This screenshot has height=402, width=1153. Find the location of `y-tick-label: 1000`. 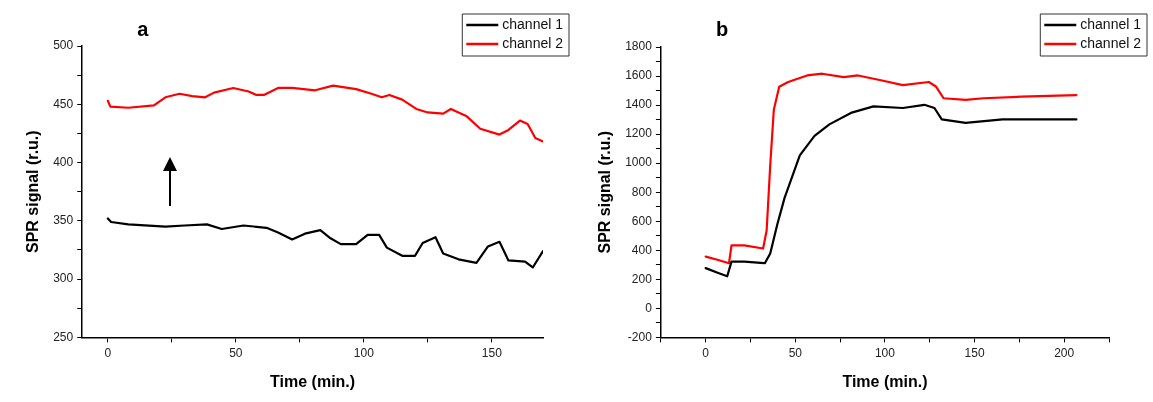

y-tick-label: 1000 is located at coordinates (639, 162).